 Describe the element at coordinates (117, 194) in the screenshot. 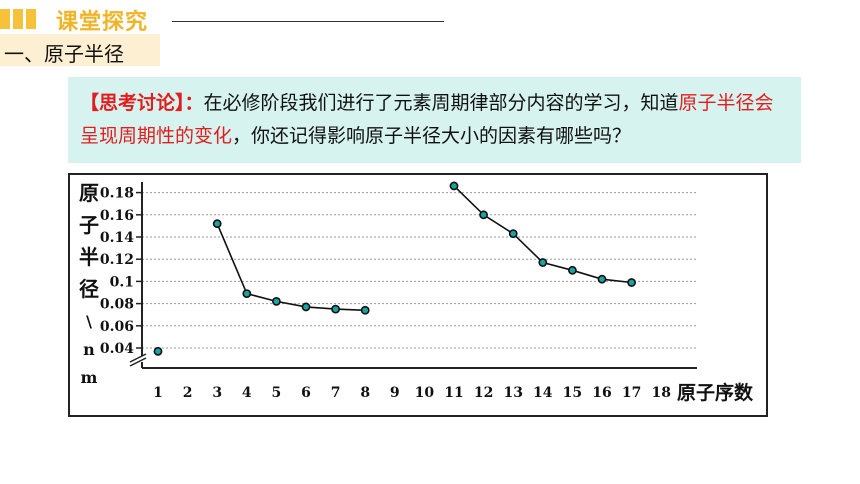

I see `y-tick-label: 0.18` at that location.